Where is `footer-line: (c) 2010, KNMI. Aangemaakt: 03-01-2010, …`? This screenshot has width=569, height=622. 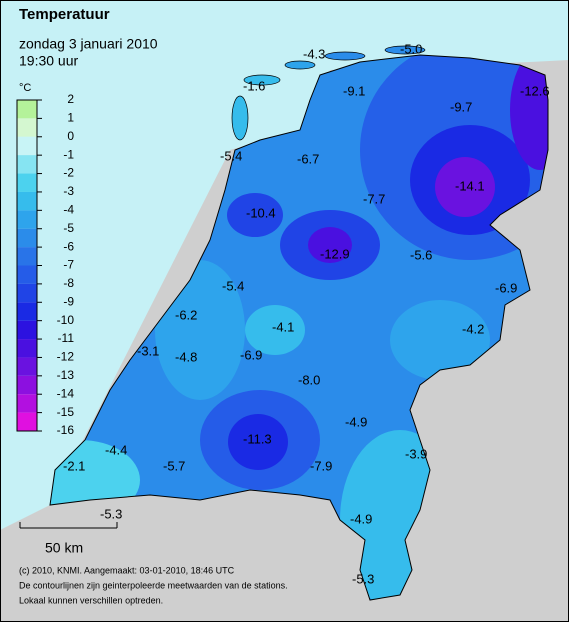 footer-line: (c) 2010, KNMI. Aangemaakt: 03-01-2010, … is located at coordinates (127, 570).